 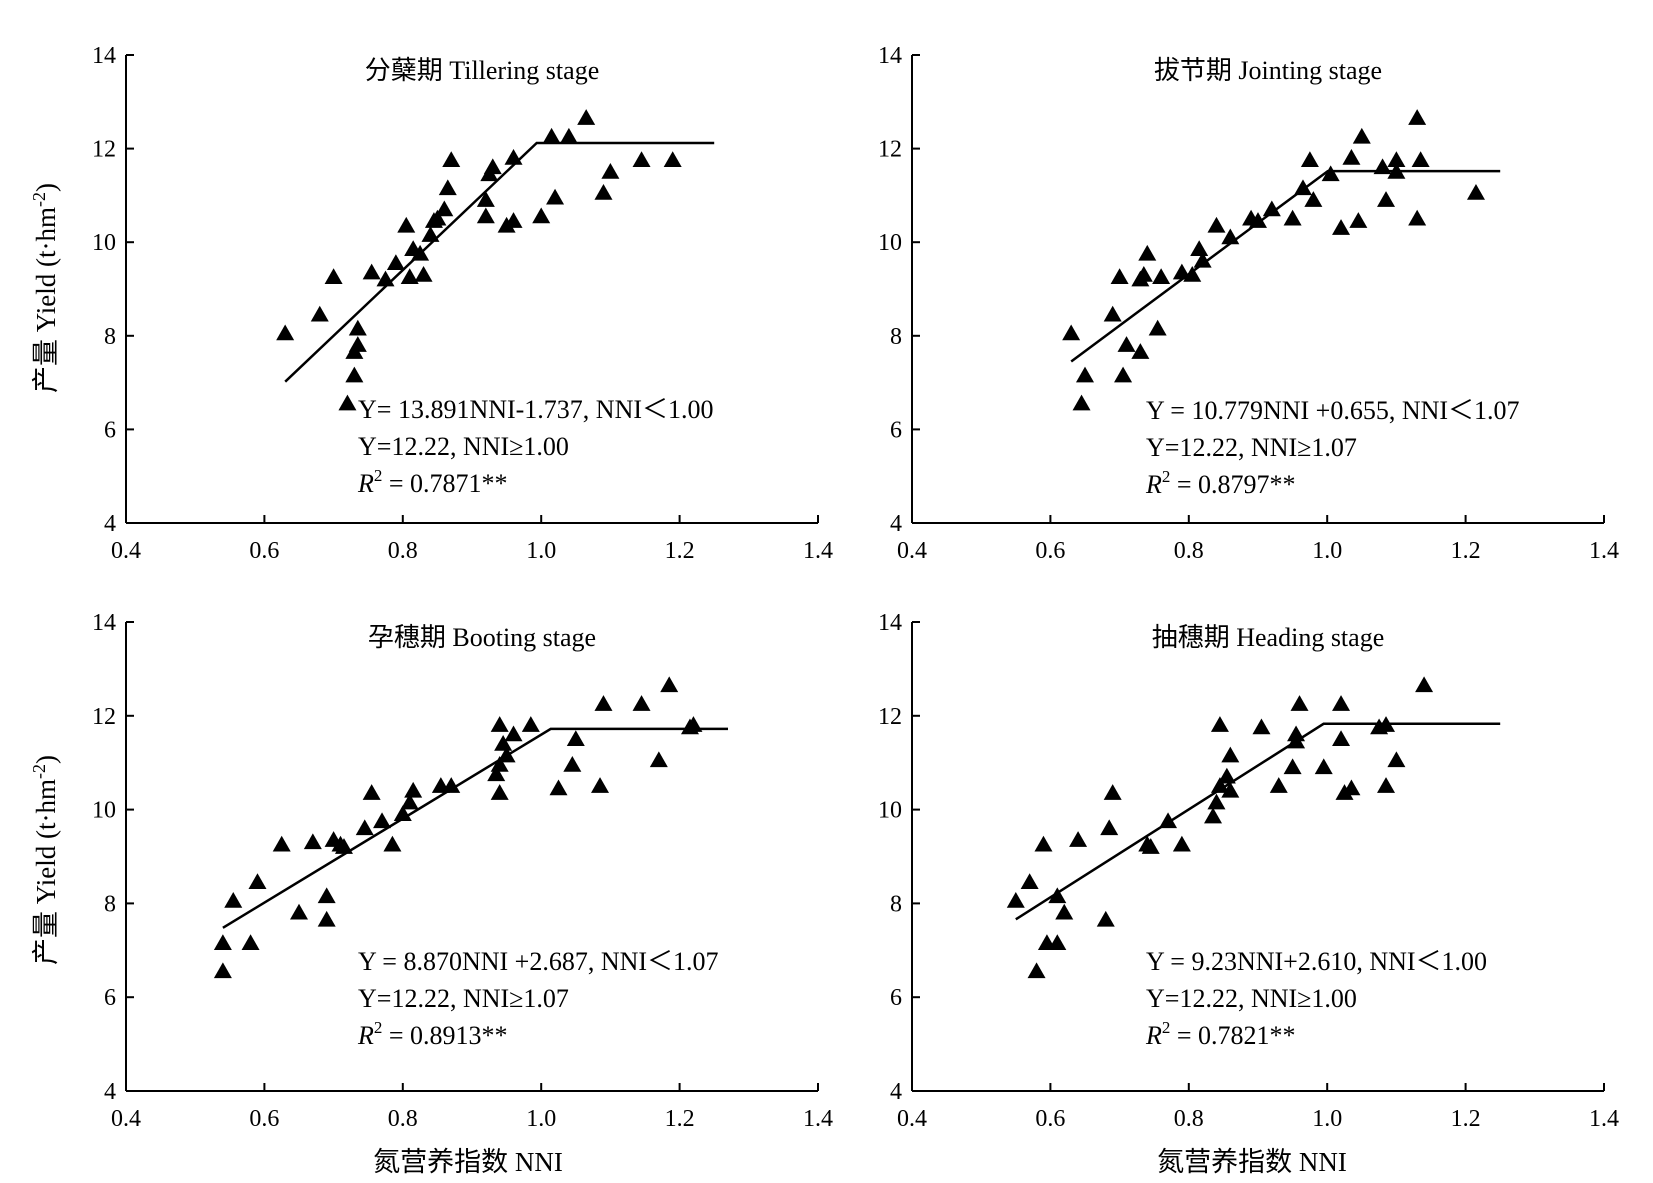 What do you see at coordinates (110, 430) in the screenshot?
I see `y-tick-label: 6` at bounding box center [110, 430].